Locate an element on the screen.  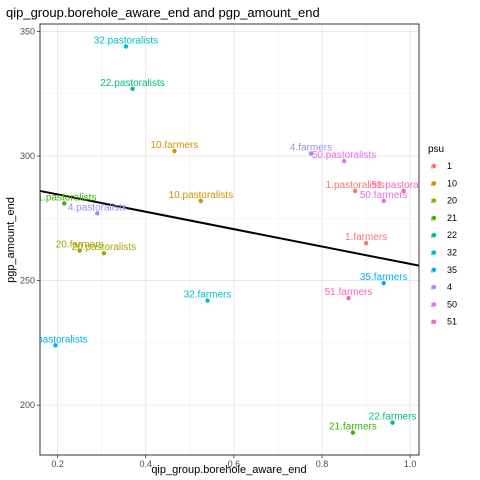
y-tick-label: 200 is located at coordinates (27, 405).